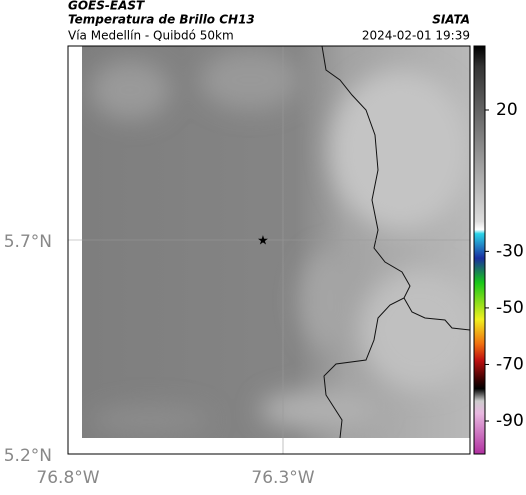  I want to click on colorbar-ticks: 20 -30 -50 -70 -90, so click(504, 265).